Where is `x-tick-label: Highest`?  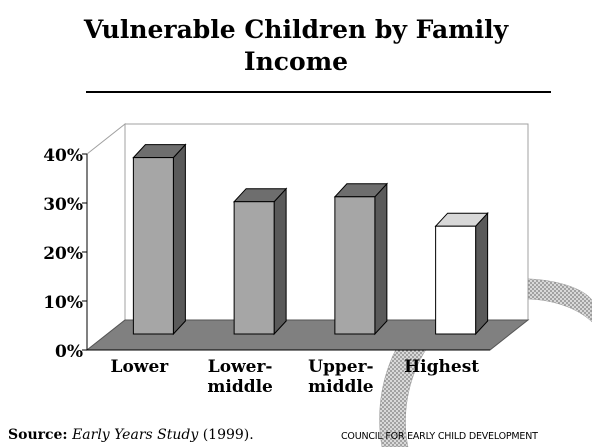
x-tick-label: Highest is located at coordinates (441, 367).